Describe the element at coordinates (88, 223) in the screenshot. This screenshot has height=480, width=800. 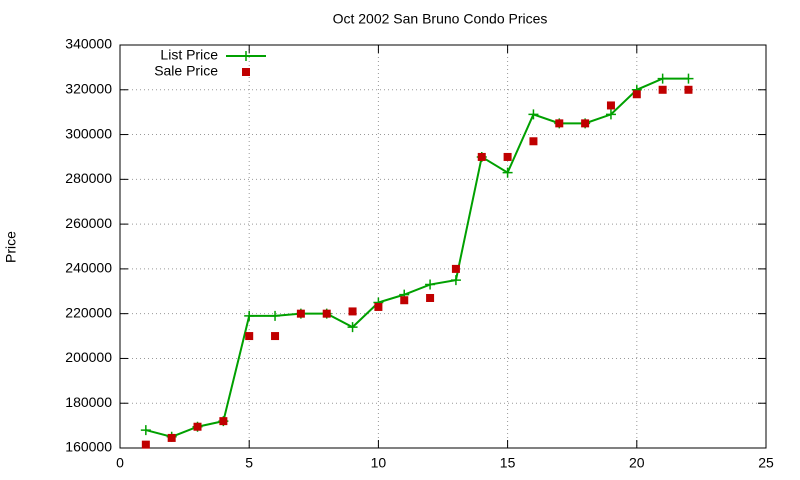
I see `y-tick-label: 260000` at that location.